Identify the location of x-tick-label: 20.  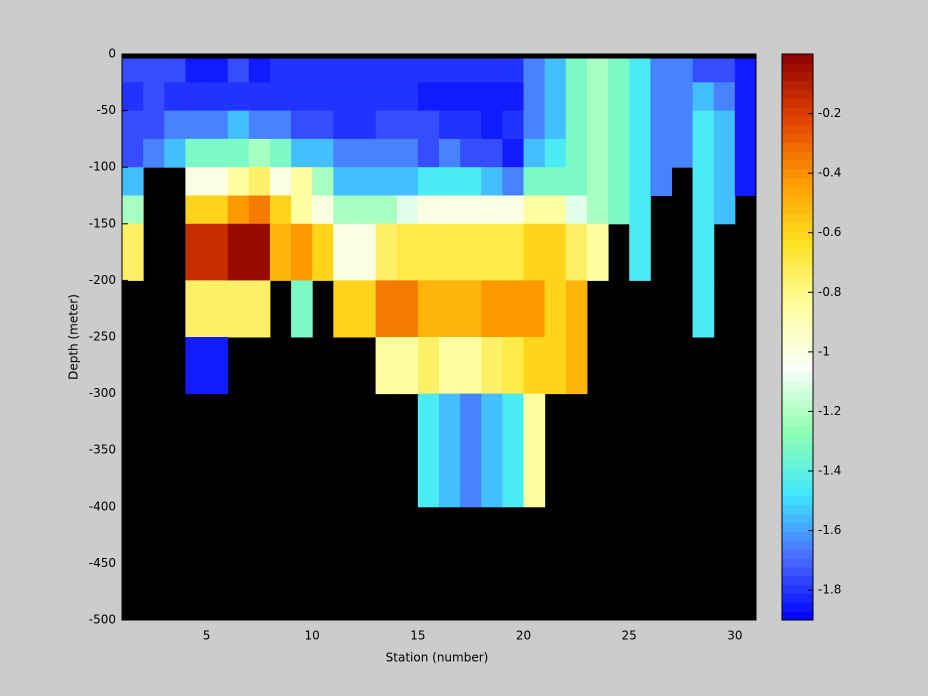
(523, 636).